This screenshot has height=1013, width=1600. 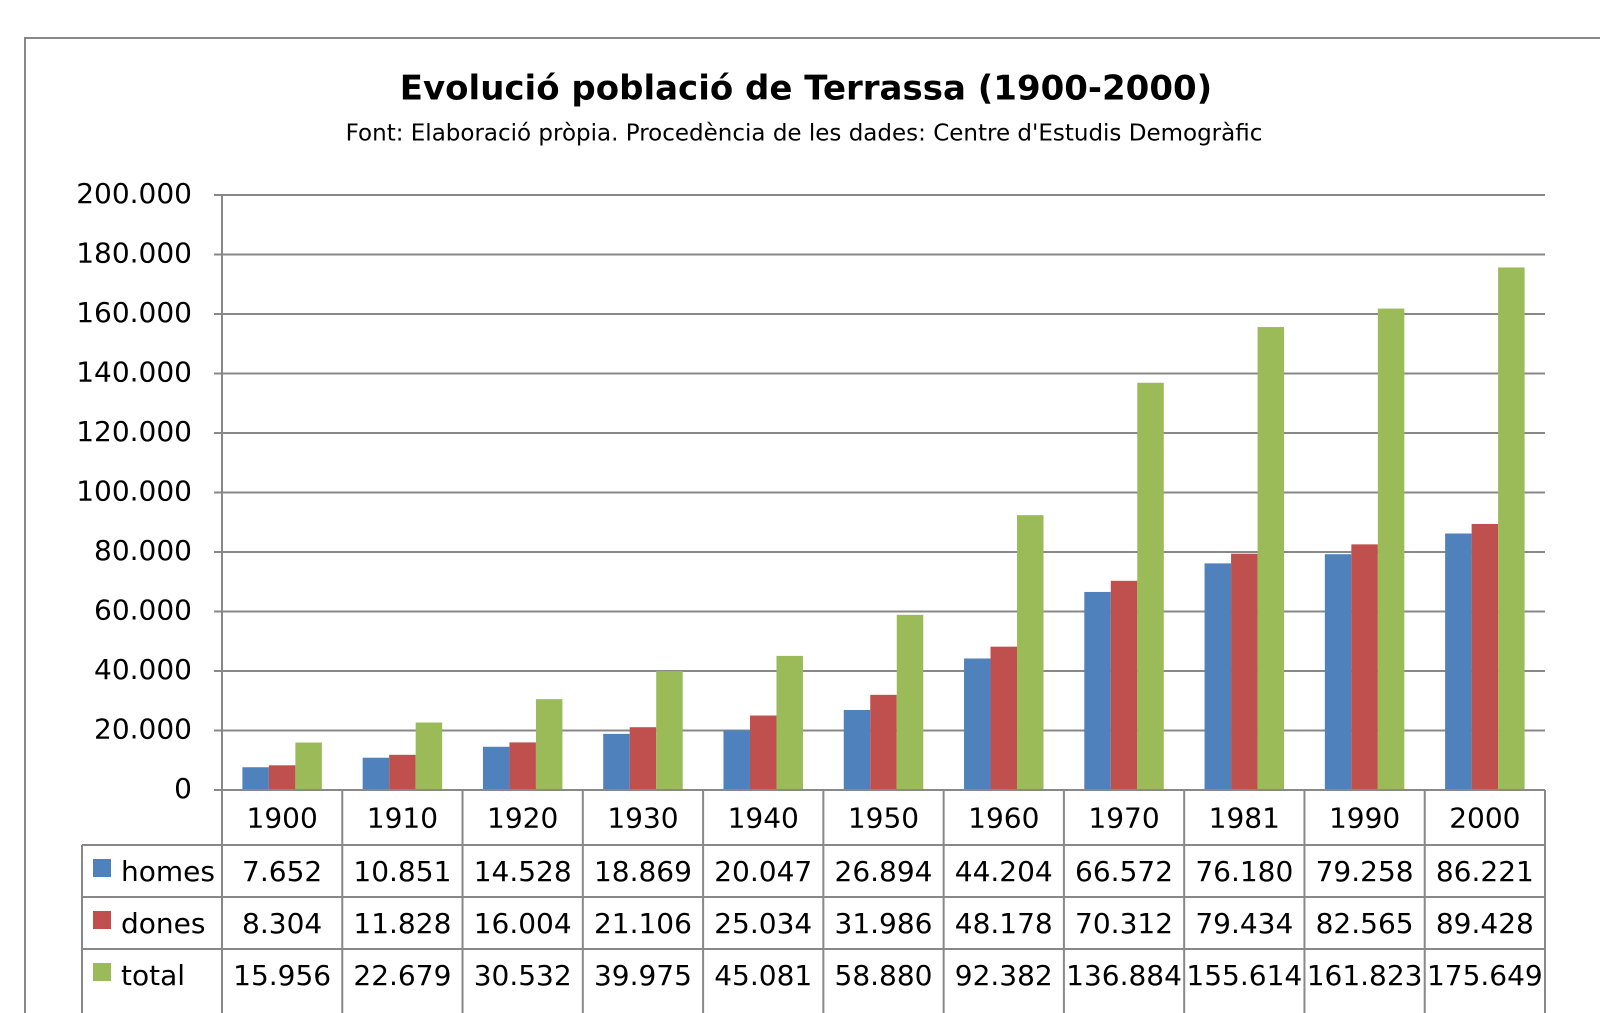 I want to click on legend-label: dones, so click(x=163, y=923).